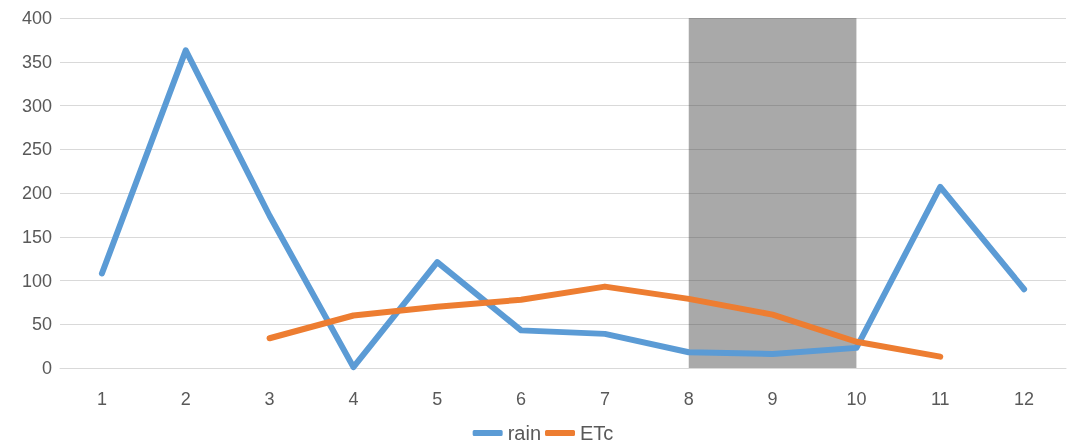  I want to click on x-tick-label: 8, so click(688, 399).